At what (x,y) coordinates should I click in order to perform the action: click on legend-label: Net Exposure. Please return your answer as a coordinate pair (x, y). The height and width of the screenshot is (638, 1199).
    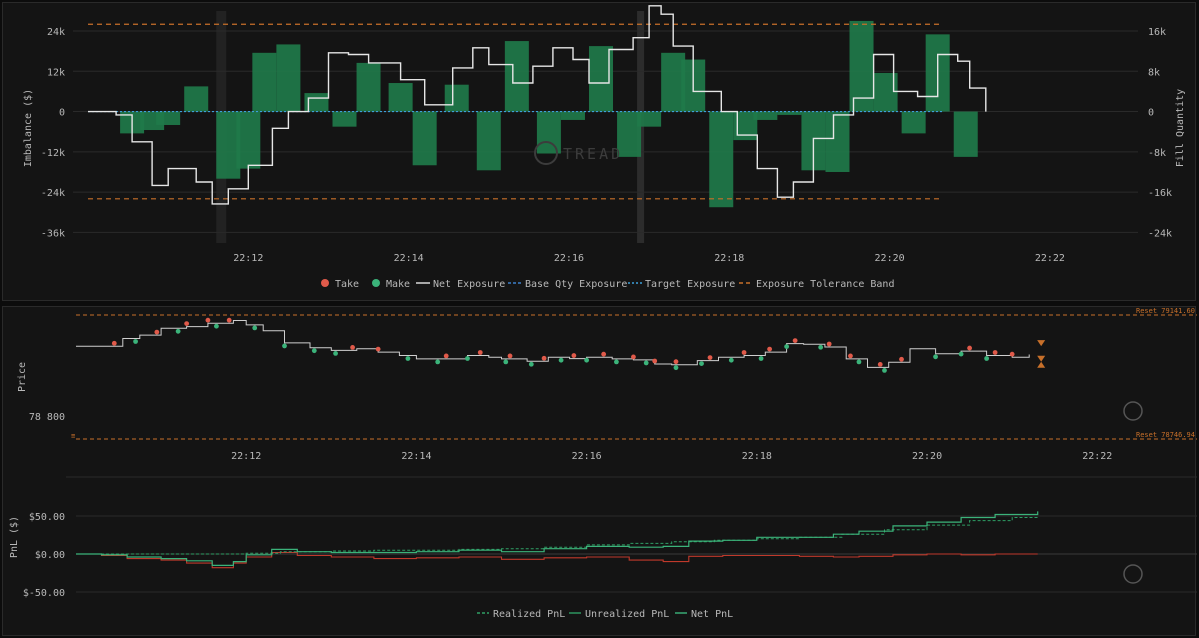
    Looking at the image, I should click on (469, 284).